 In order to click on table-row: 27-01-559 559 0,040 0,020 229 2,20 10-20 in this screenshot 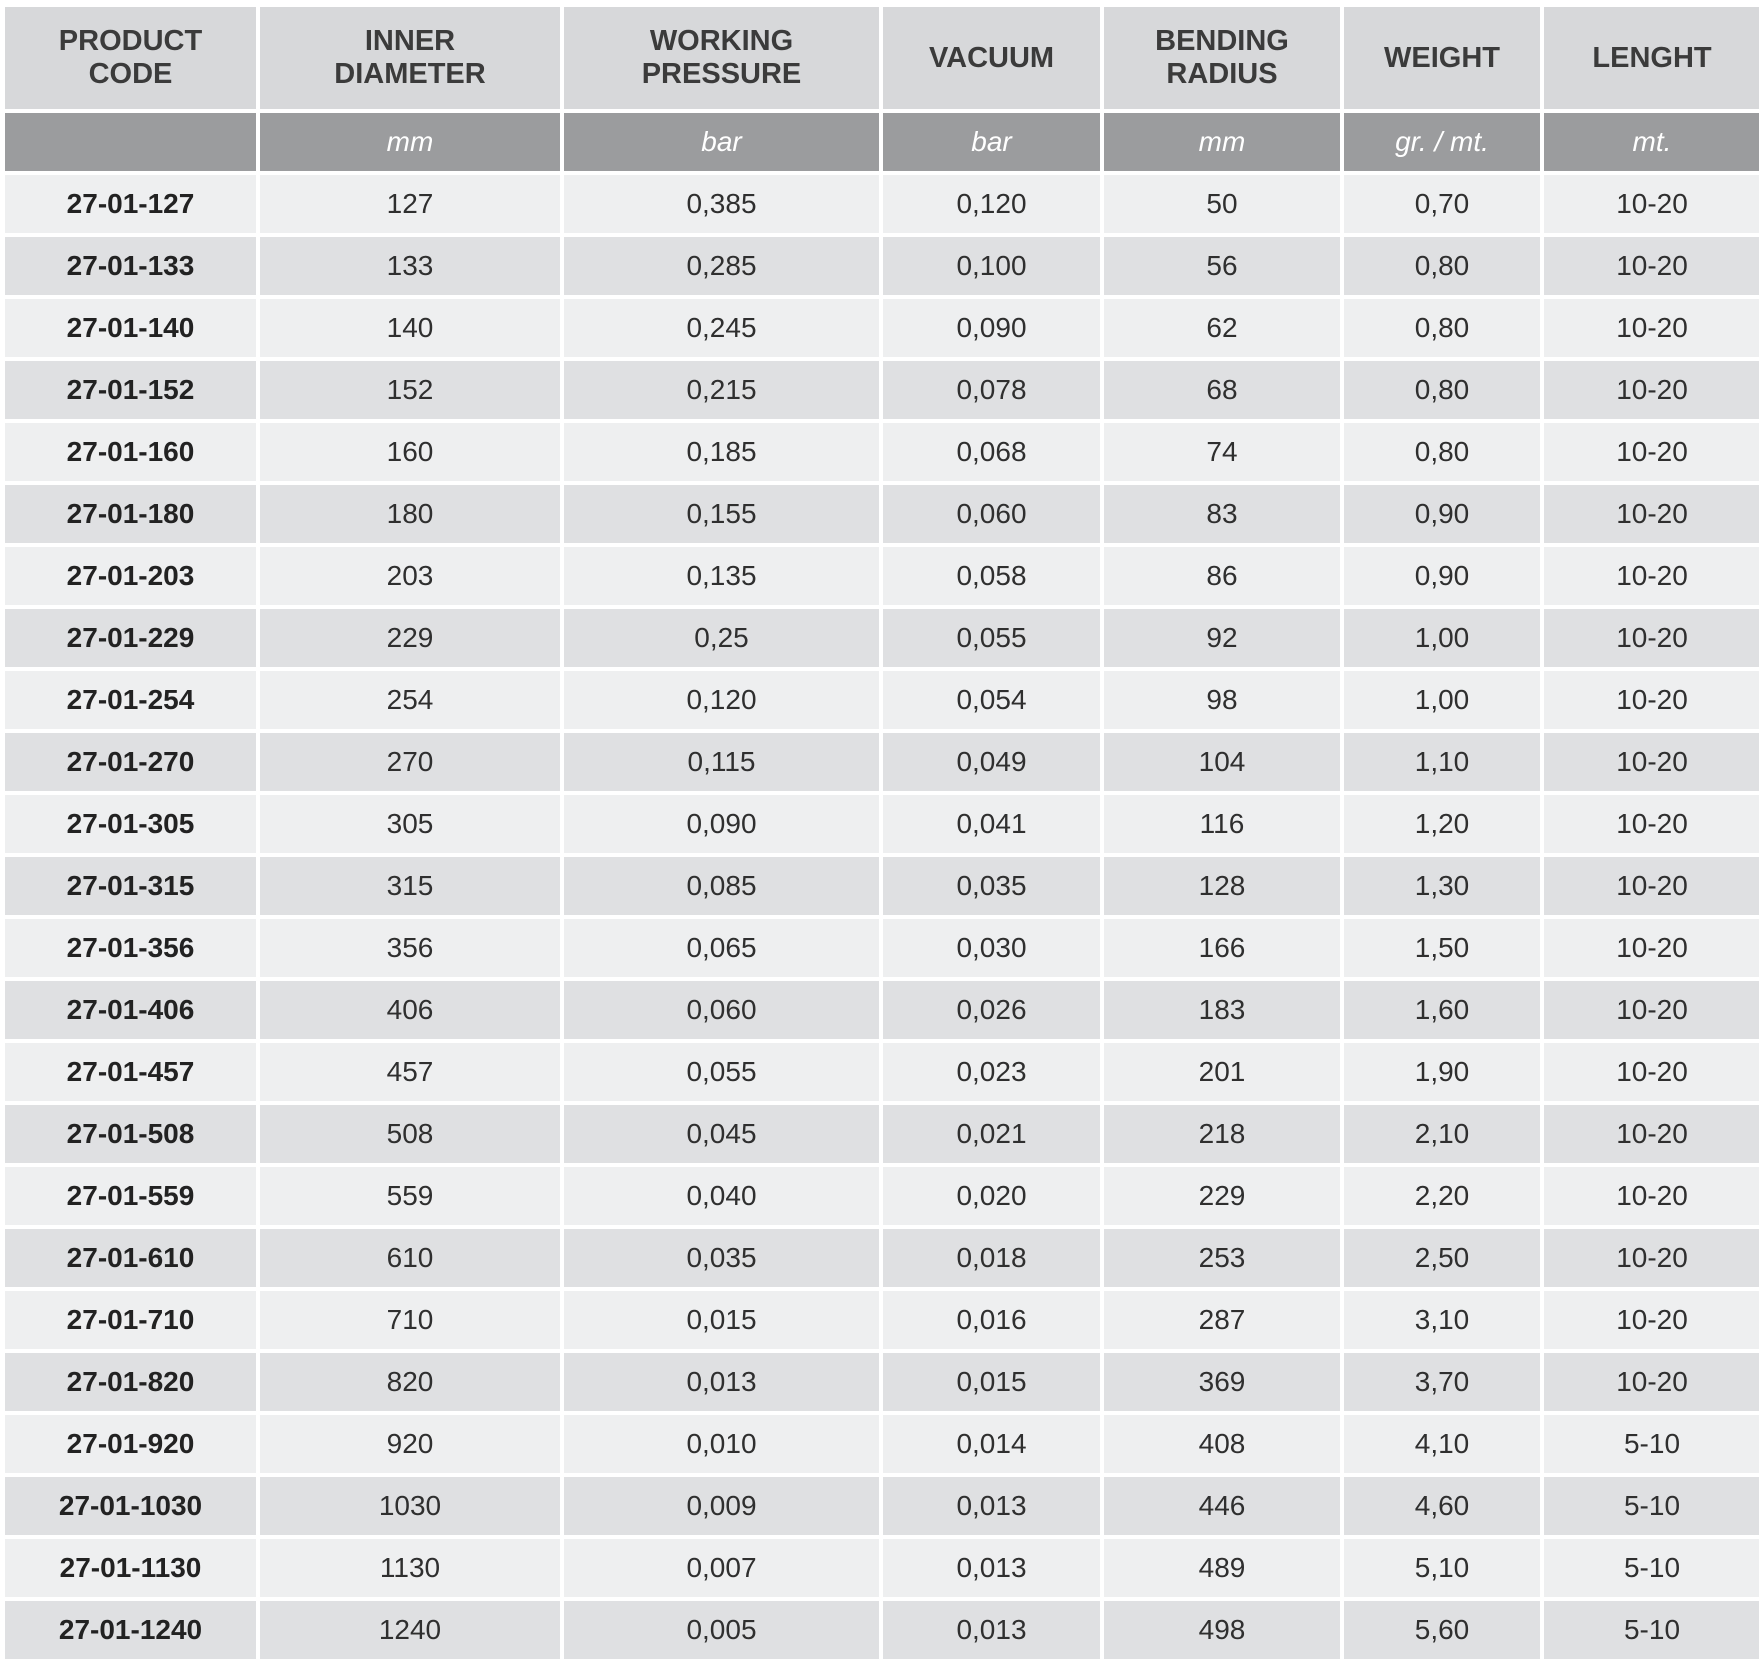, I will do `click(882, 1196)`.